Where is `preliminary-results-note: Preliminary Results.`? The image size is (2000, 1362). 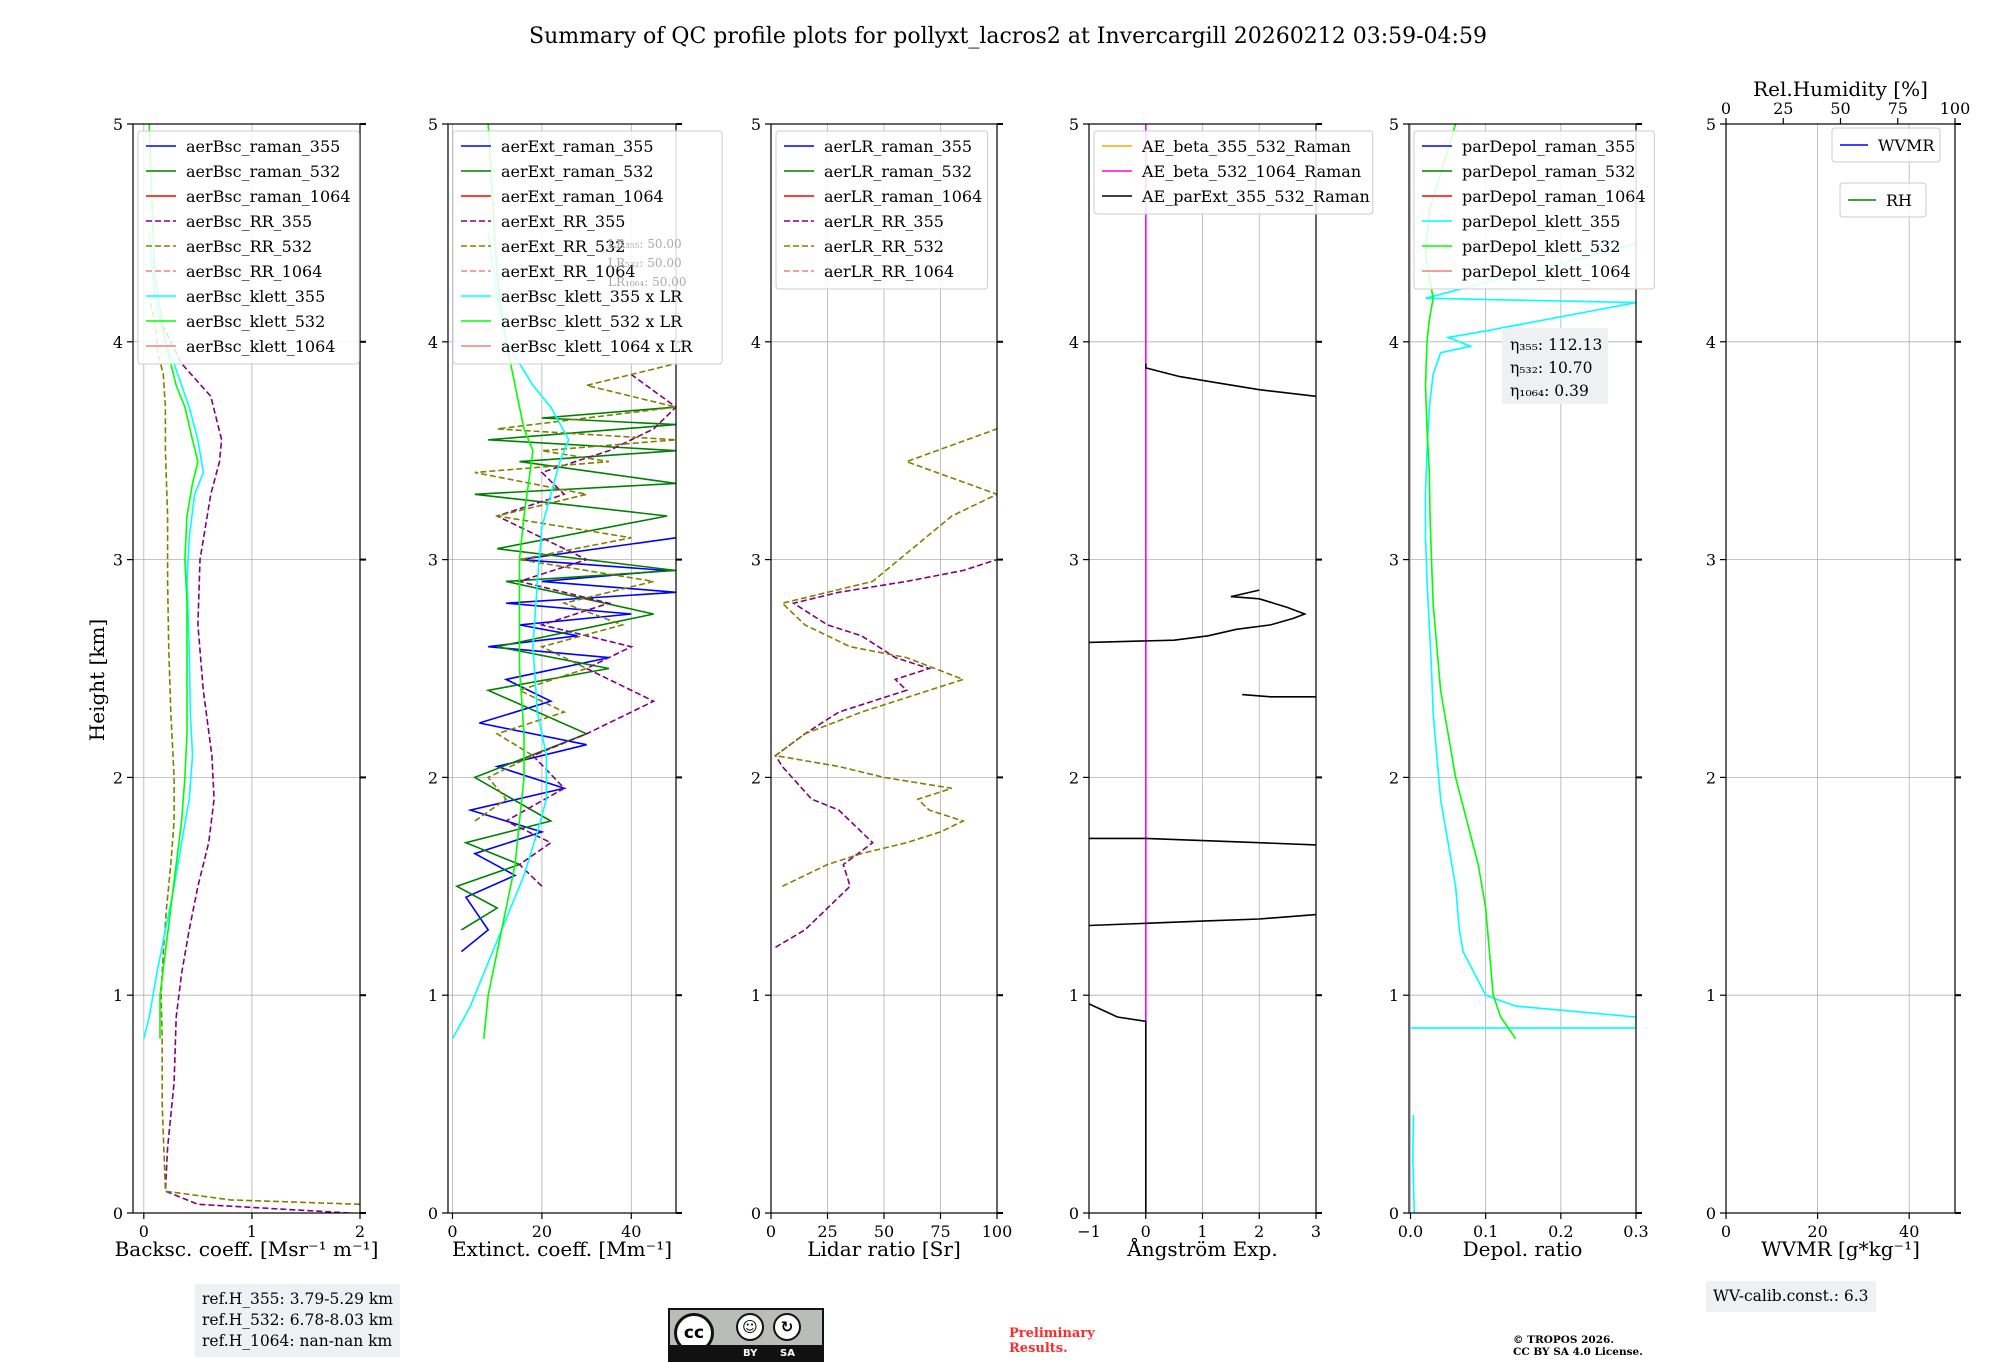
preliminary-results-note: Preliminary Results. is located at coordinates (1052, 1341).